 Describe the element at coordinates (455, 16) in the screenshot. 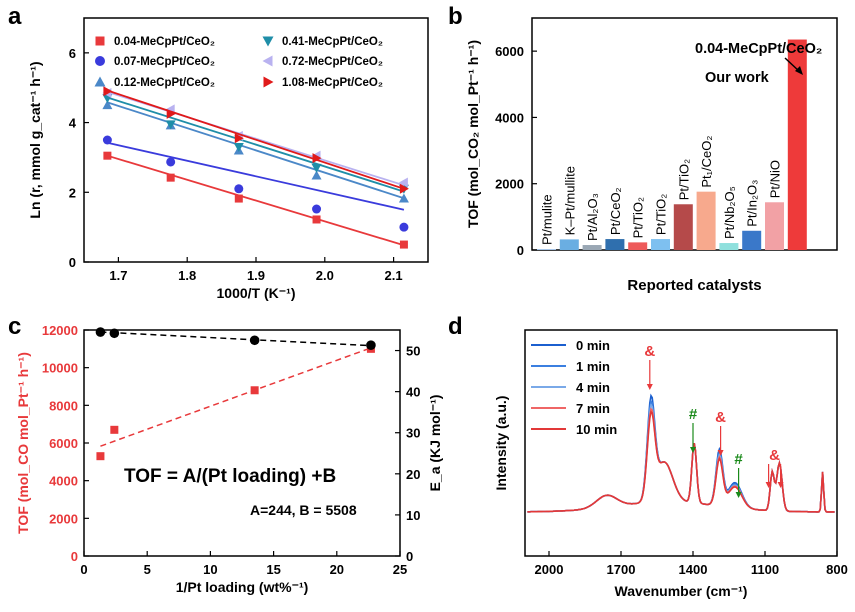

I see `panel-label-b: b` at that location.